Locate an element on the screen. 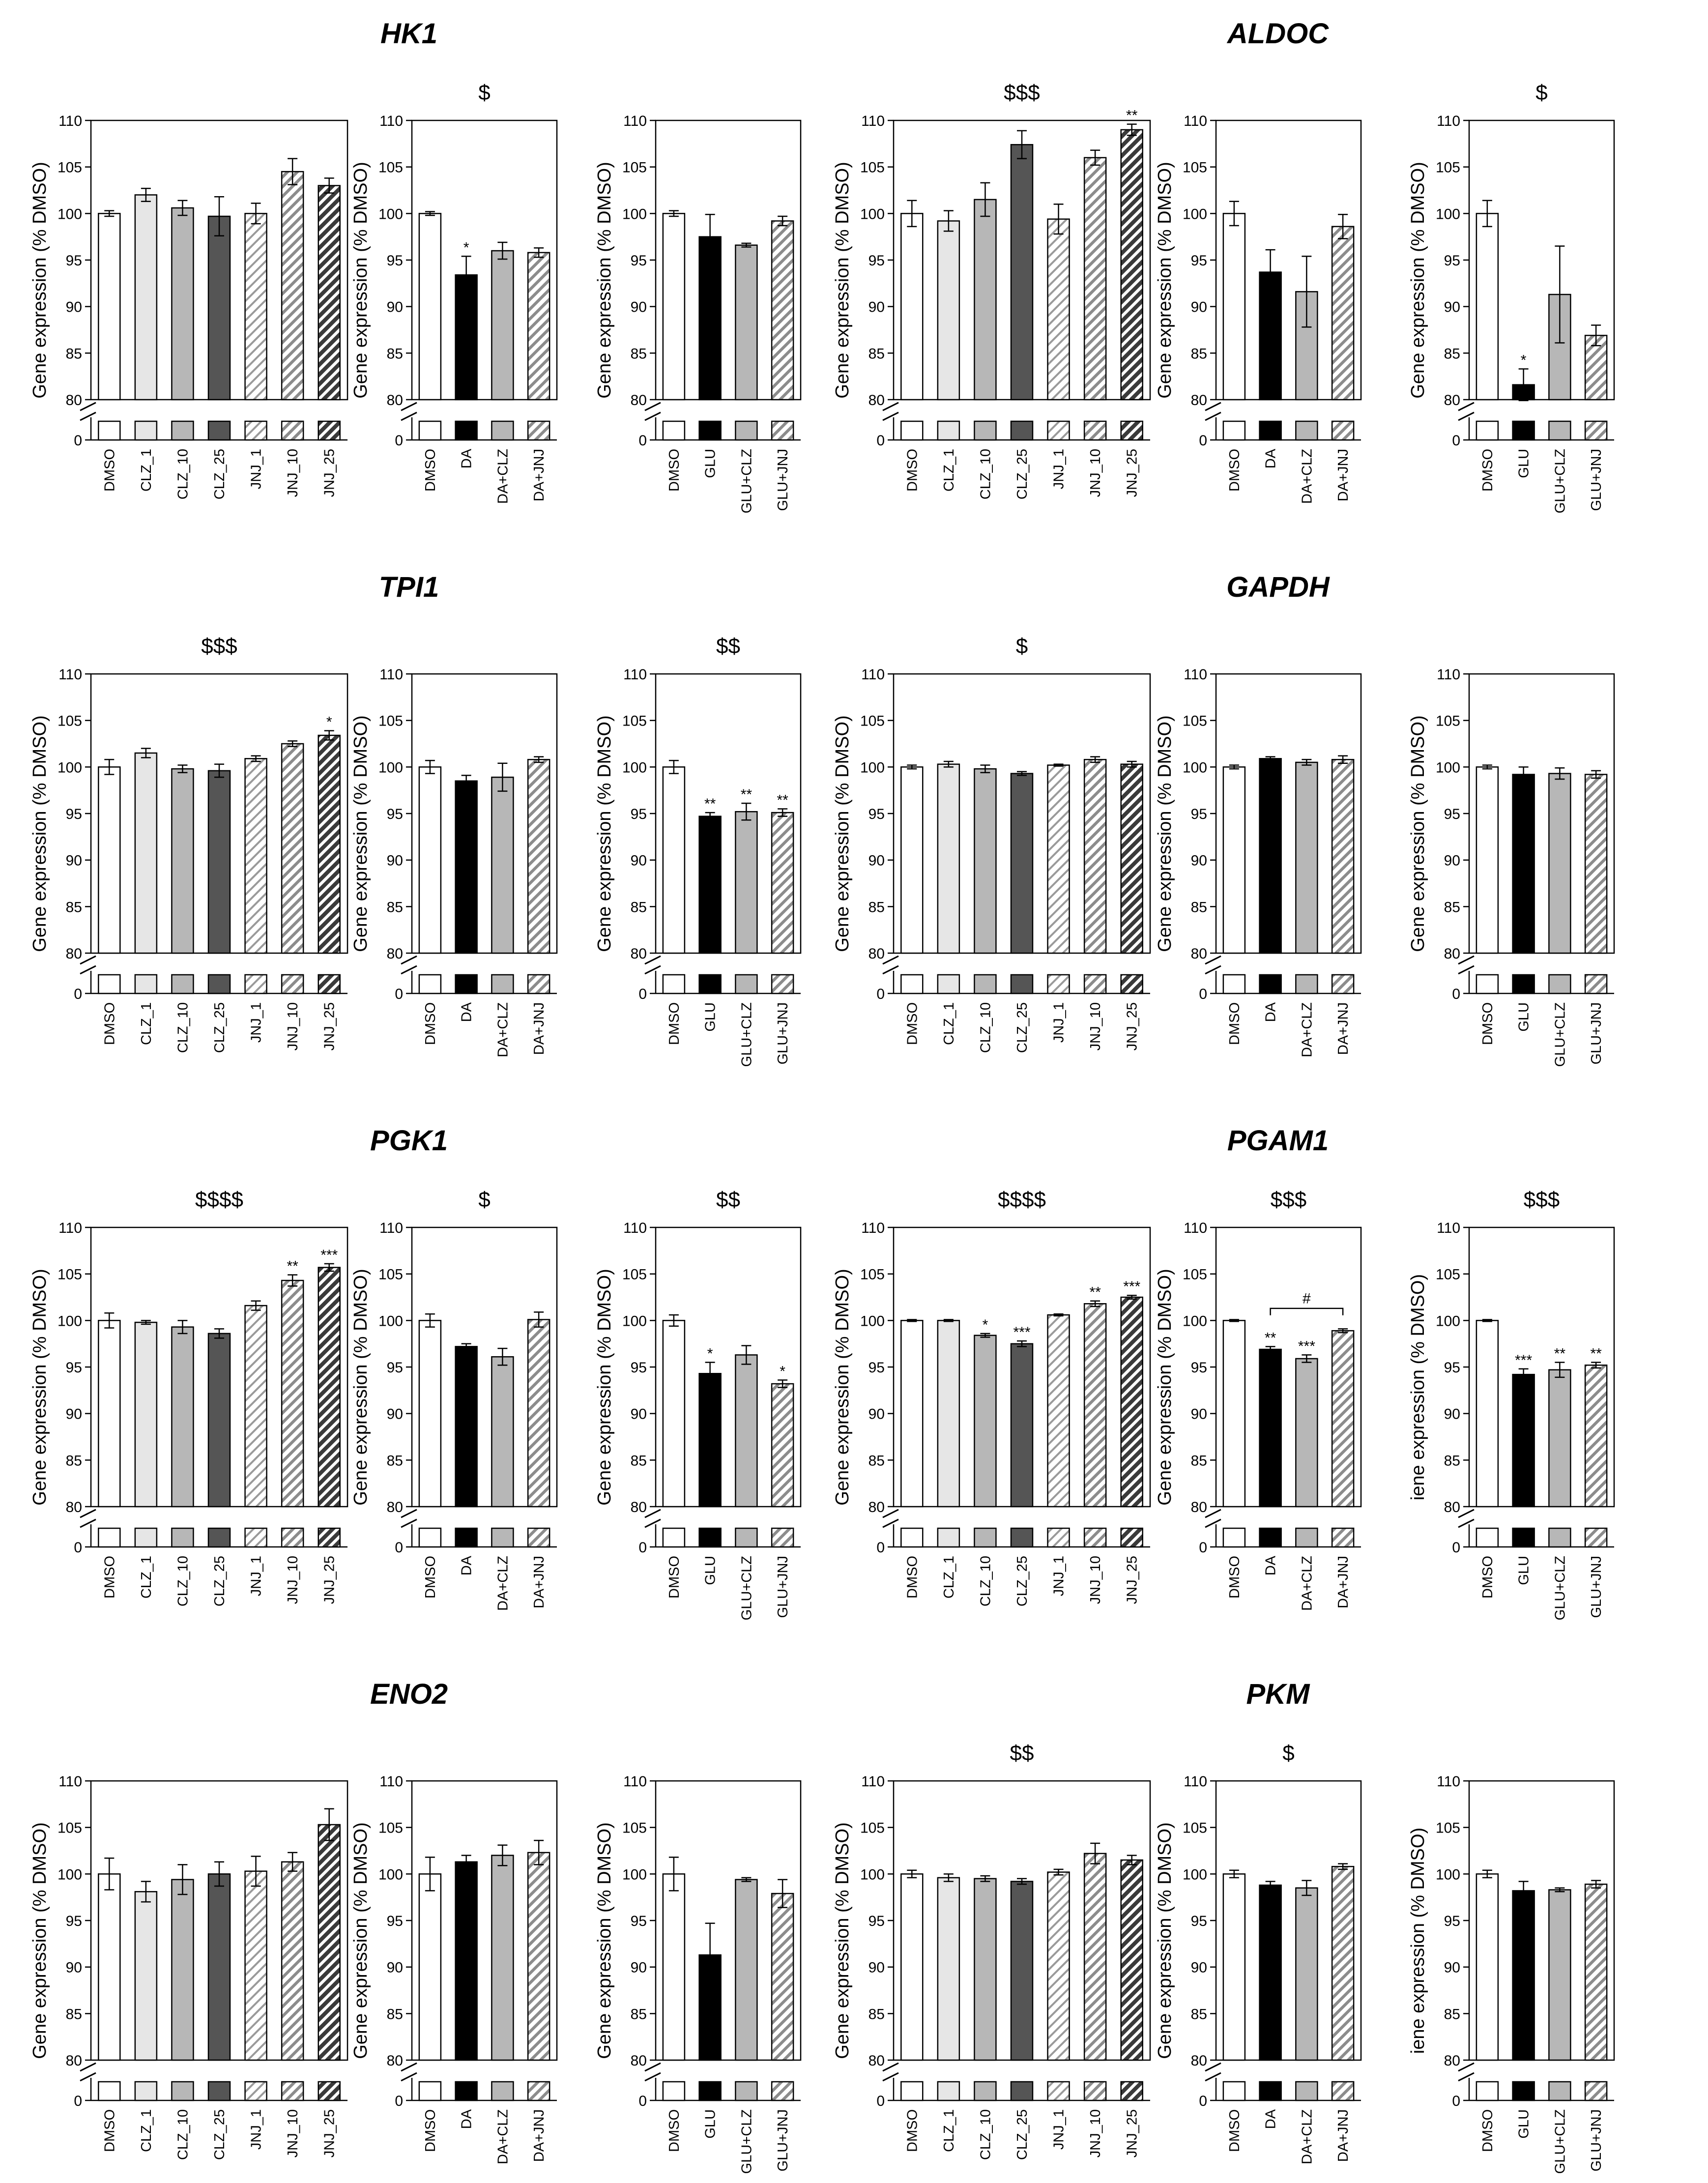 The height and width of the screenshot is (2183, 1708). gene-title-eno2: ENO2 is located at coordinates (409, 1694).